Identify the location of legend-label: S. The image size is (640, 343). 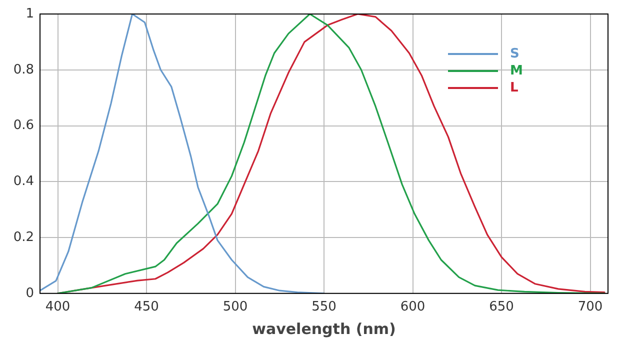
(515, 54).